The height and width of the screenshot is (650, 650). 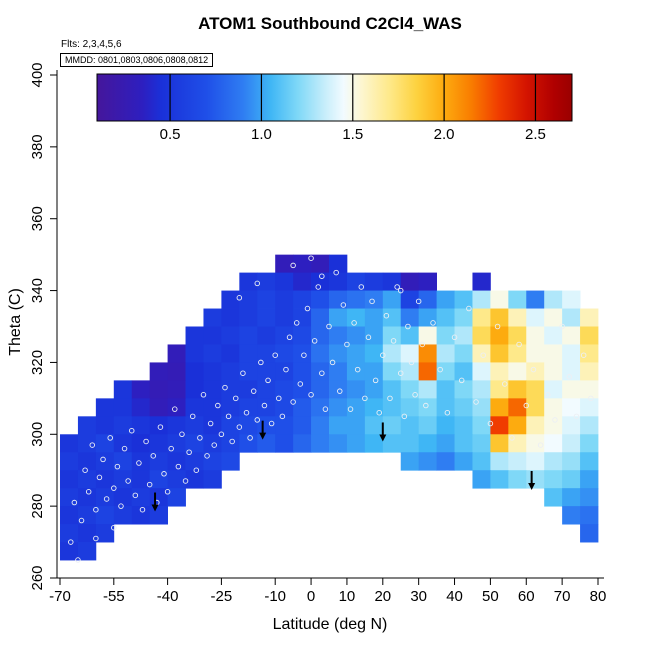 What do you see at coordinates (170, 134) in the screenshot?
I see `colorbar-tick-label: 0.5` at bounding box center [170, 134].